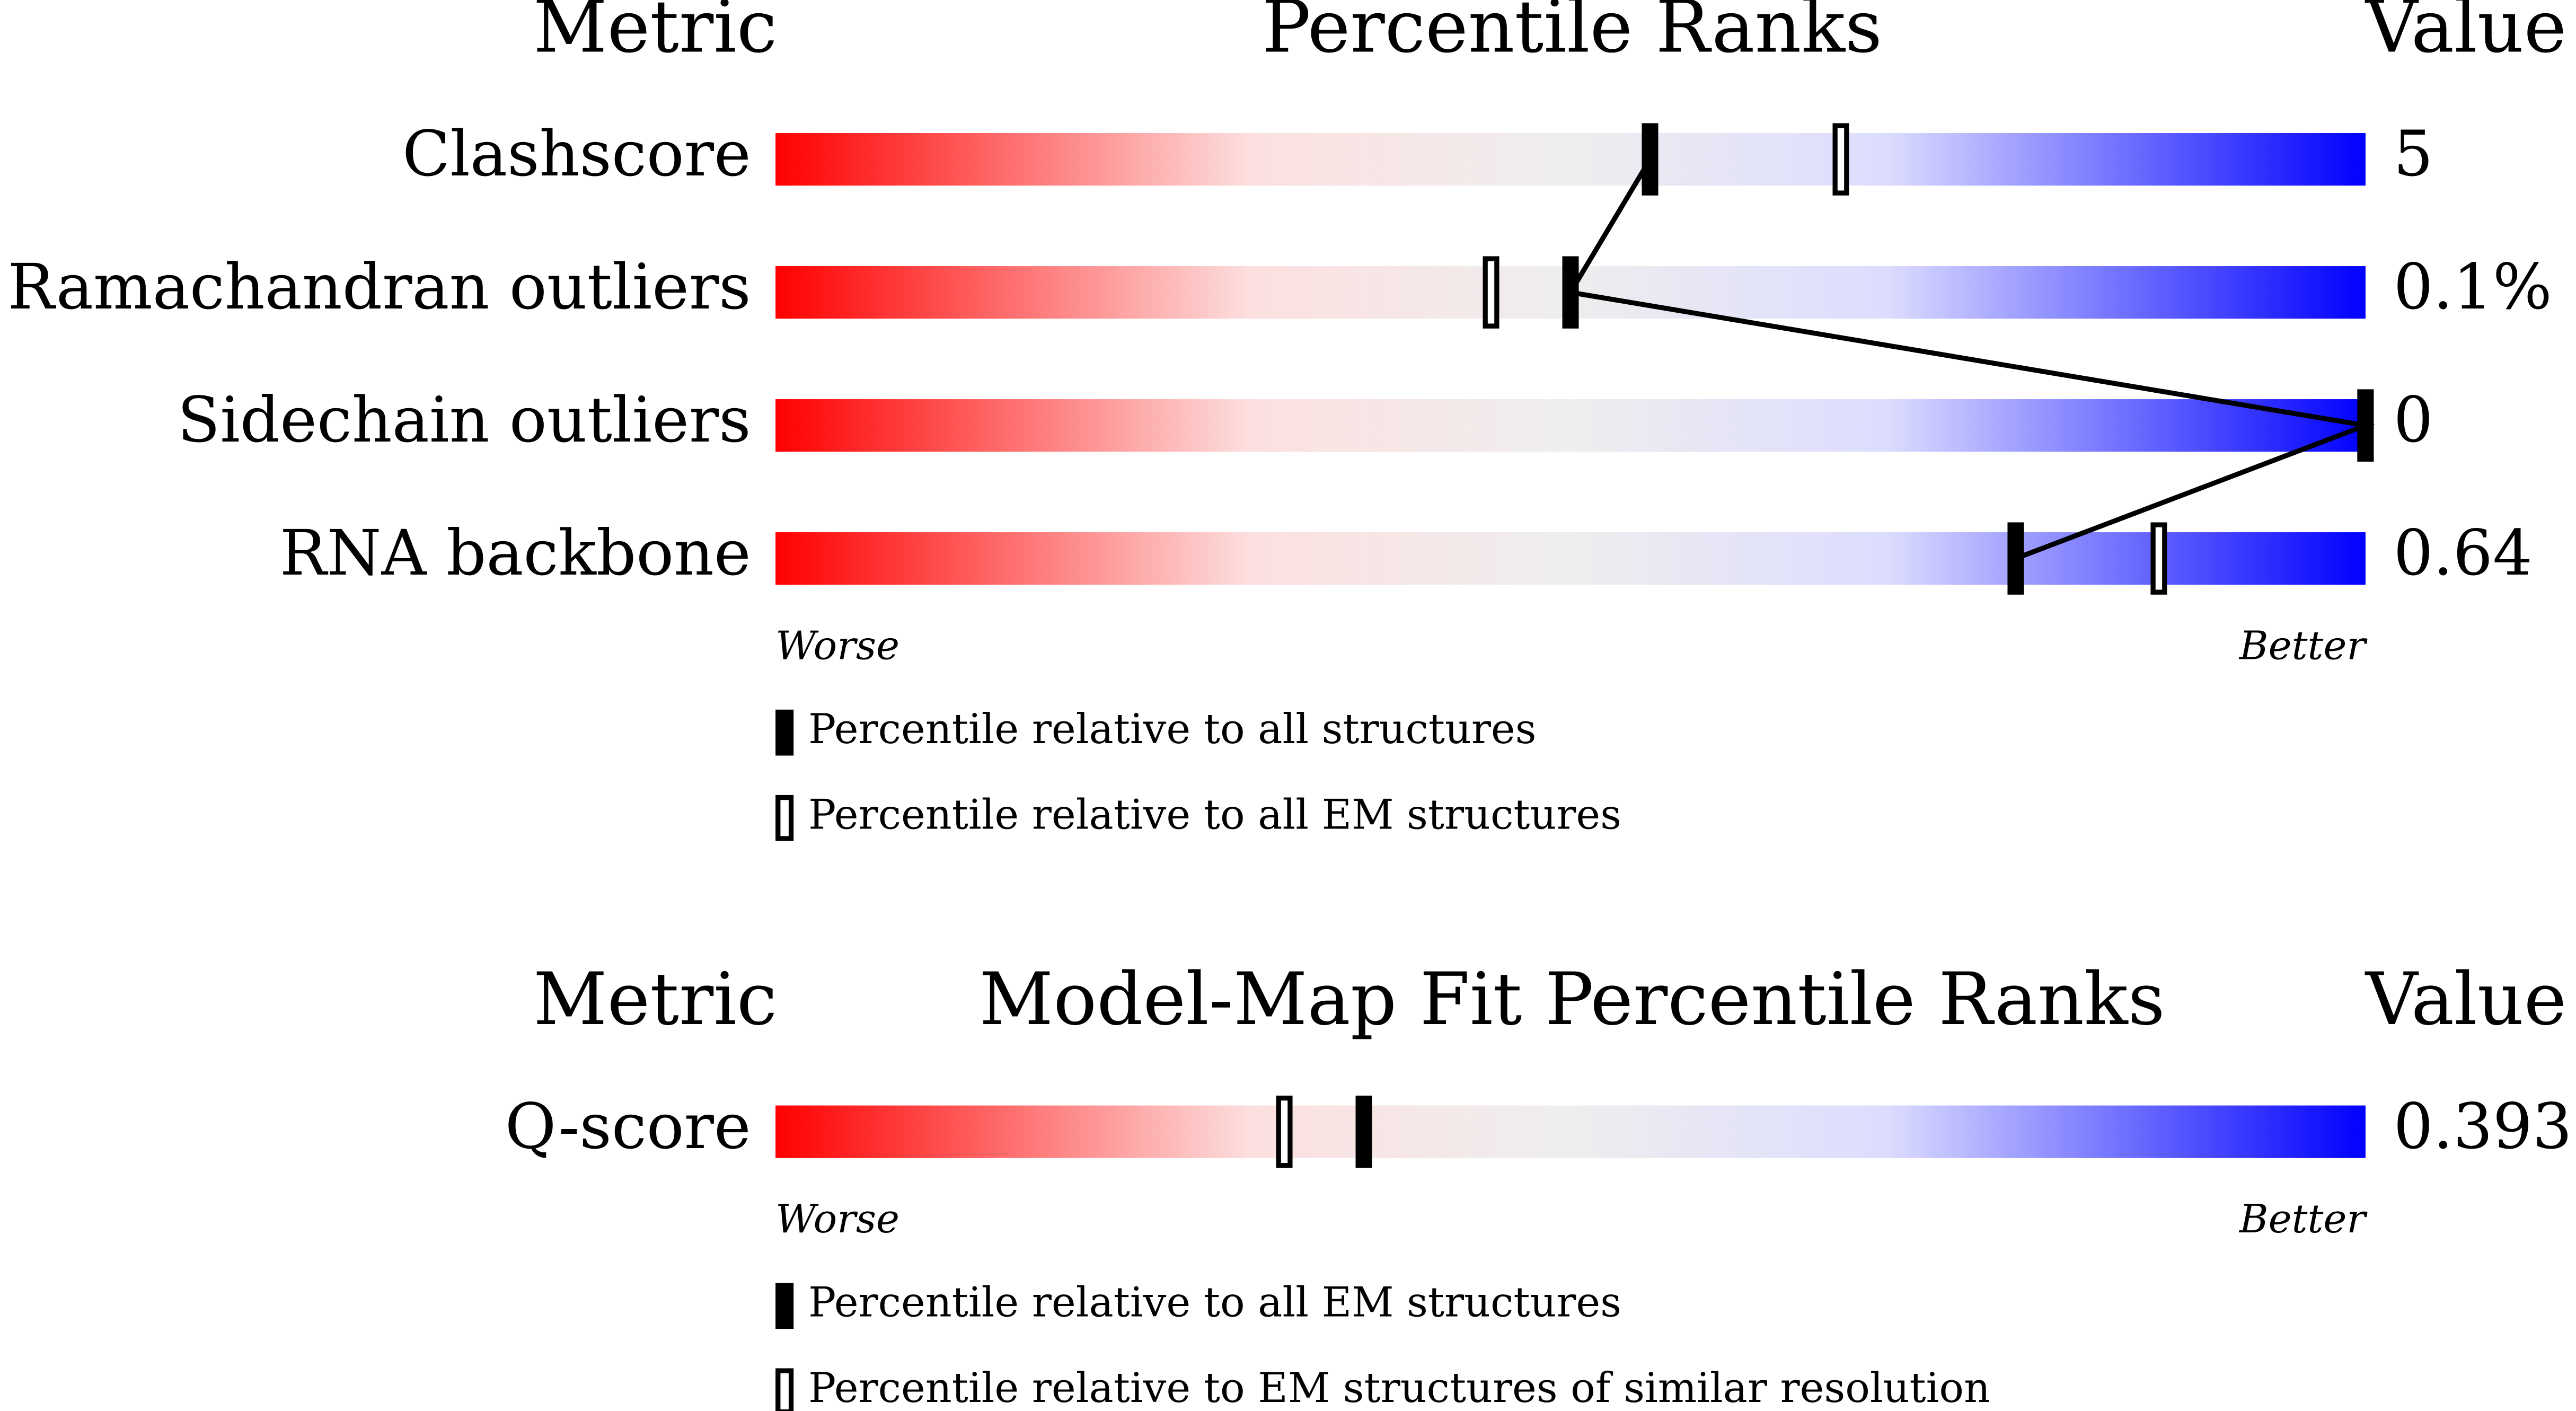 The image size is (2576, 1411). Describe the element at coordinates (1572, 1000) in the screenshot. I see `chart-title: Model-Map Fit Percentile Ranks` at that location.